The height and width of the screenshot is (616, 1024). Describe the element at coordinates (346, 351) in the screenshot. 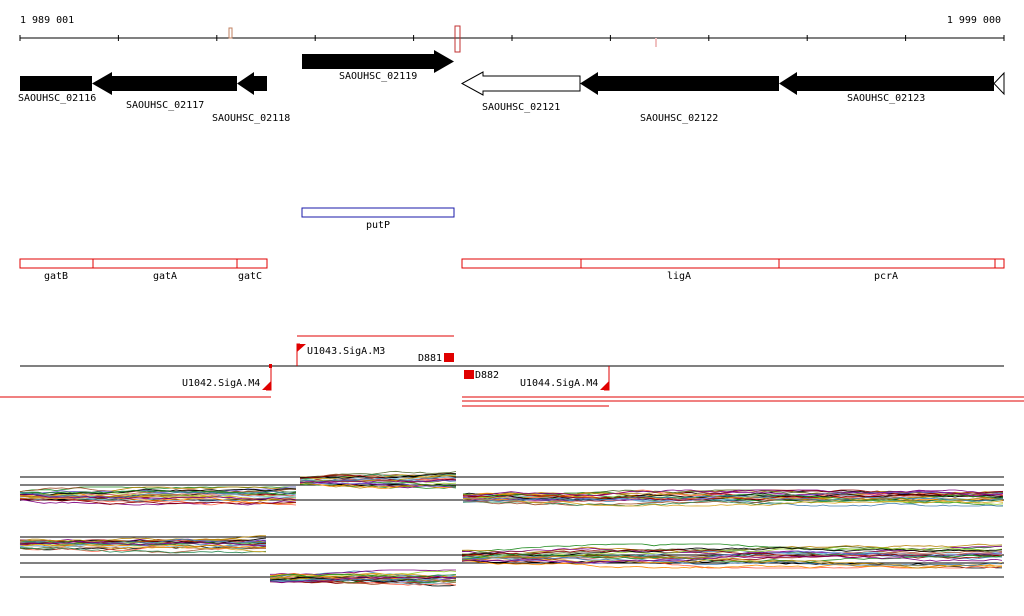

I see `promoter-label: U1043.SigA.M3` at that location.